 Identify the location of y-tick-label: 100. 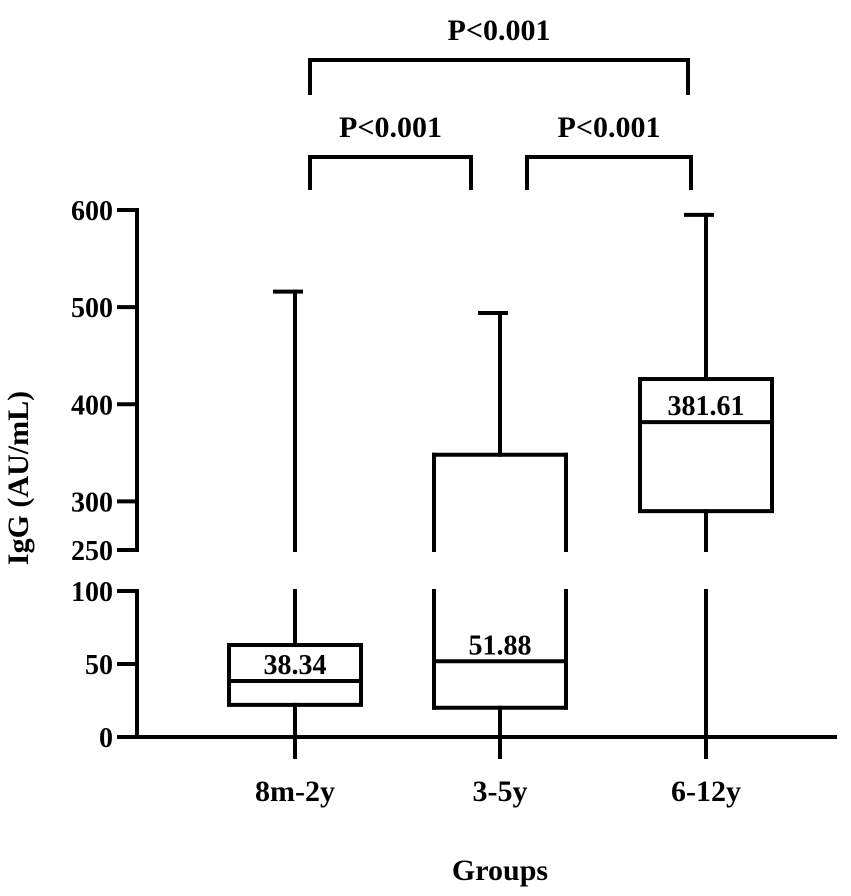
(92, 592).